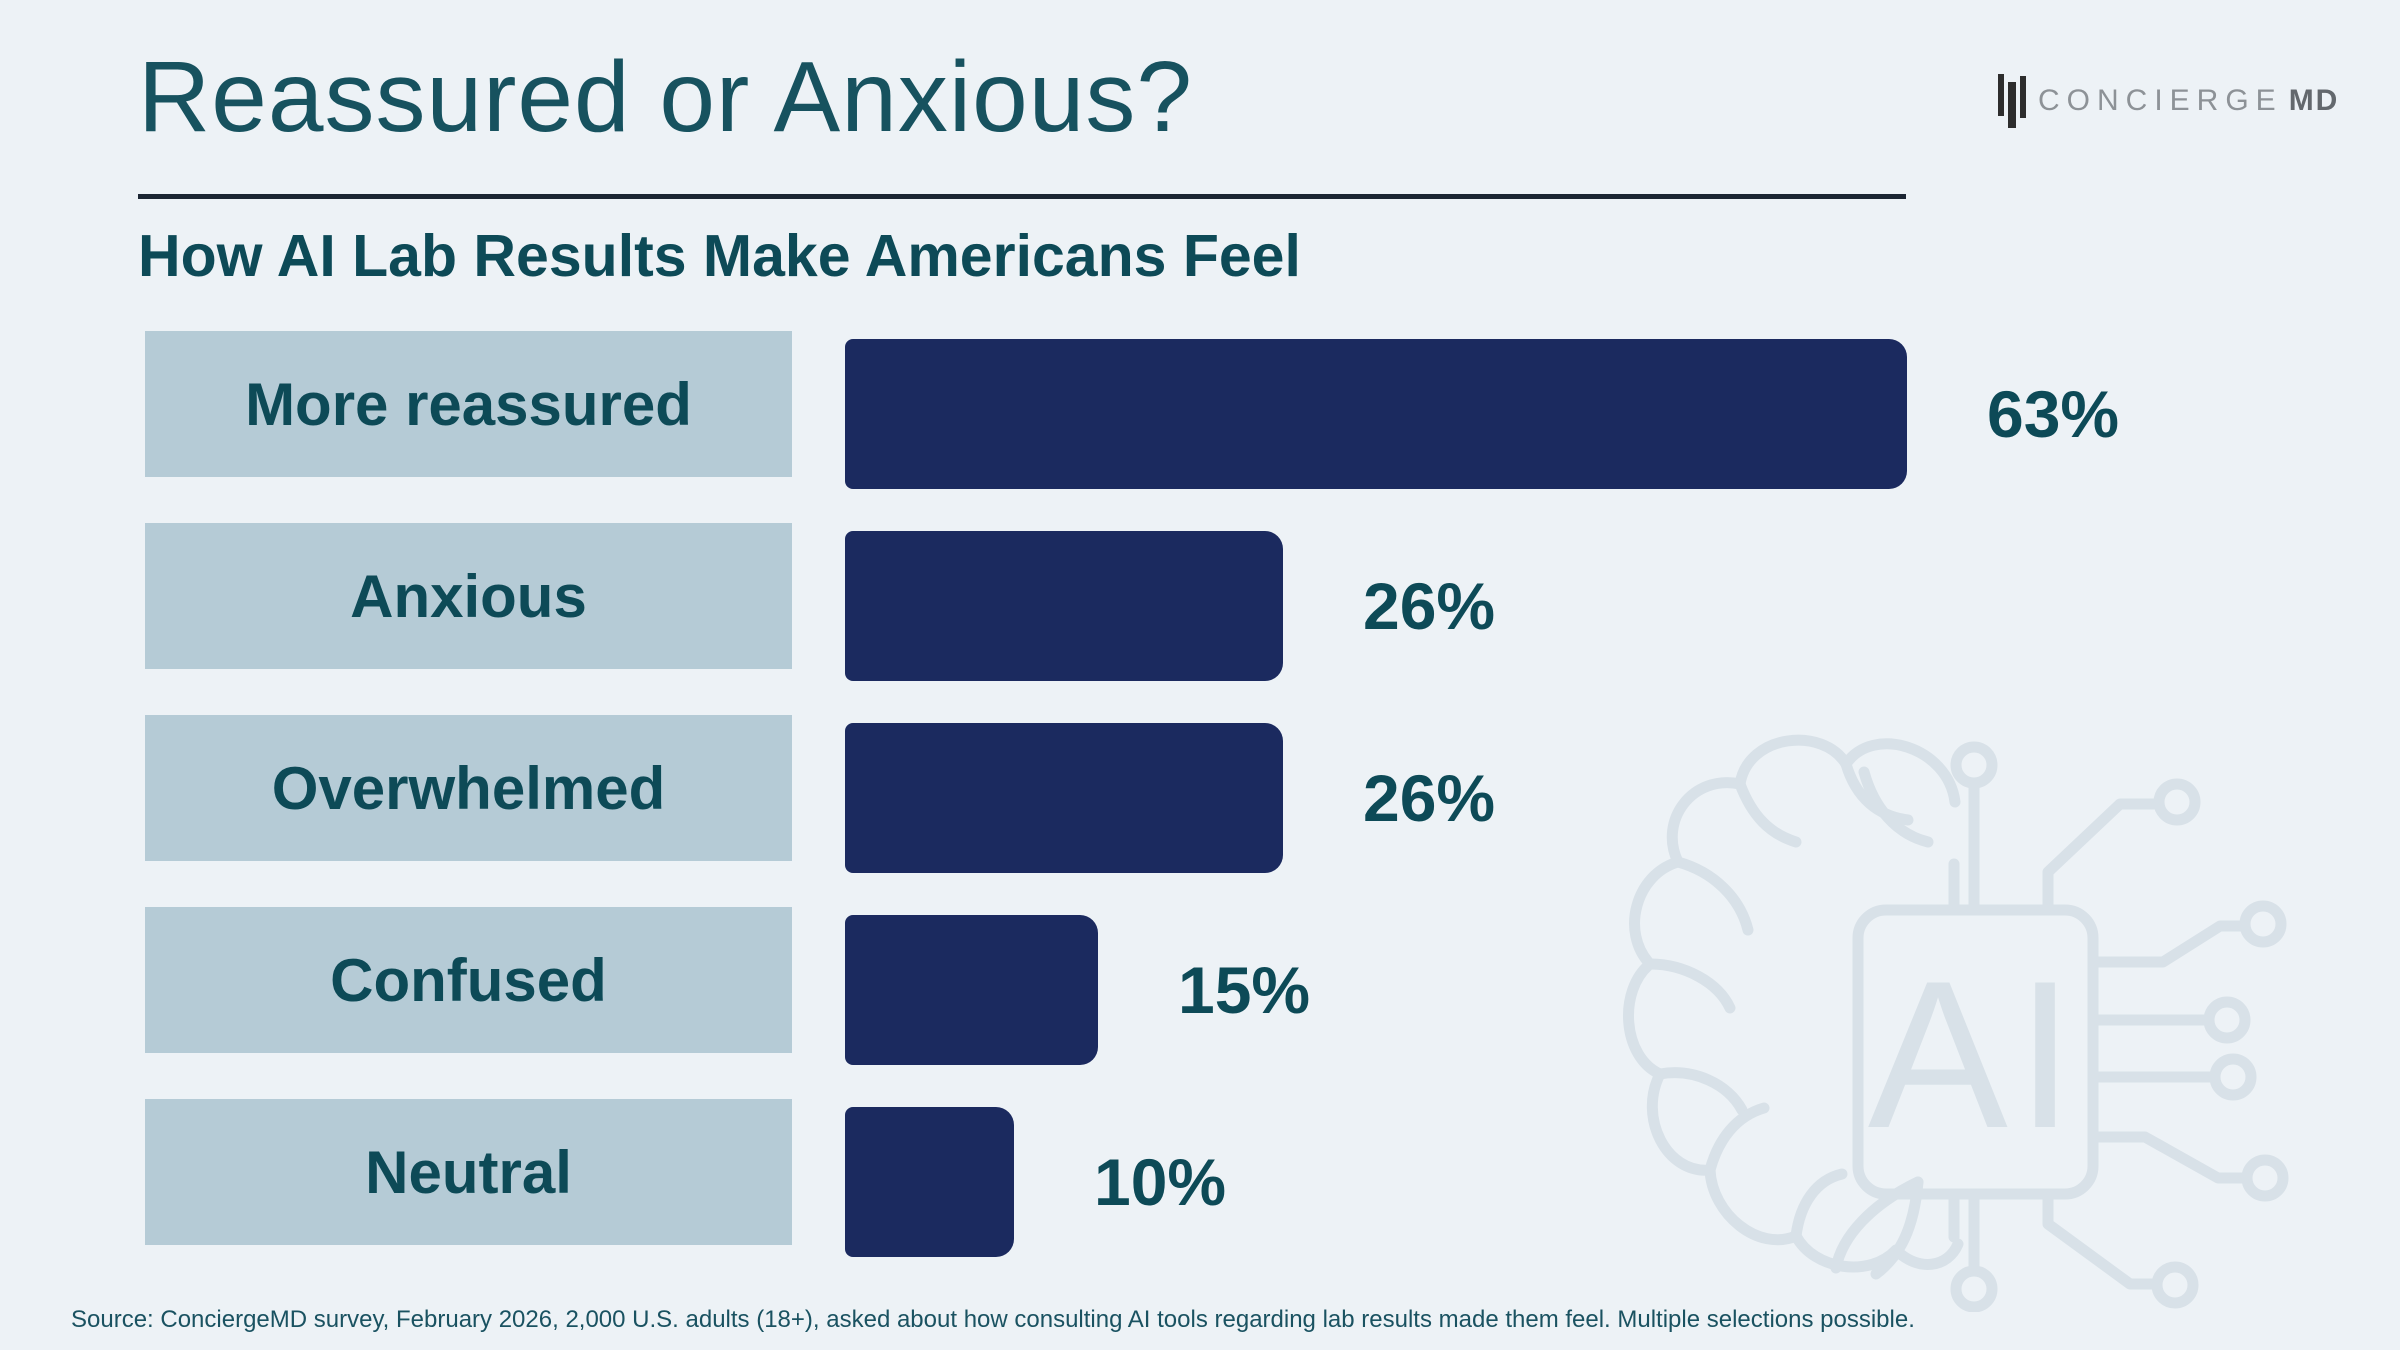  What do you see at coordinates (1035, 1182) in the screenshot?
I see `bar-with-value: 10%` at bounding box center [1035, 1182].